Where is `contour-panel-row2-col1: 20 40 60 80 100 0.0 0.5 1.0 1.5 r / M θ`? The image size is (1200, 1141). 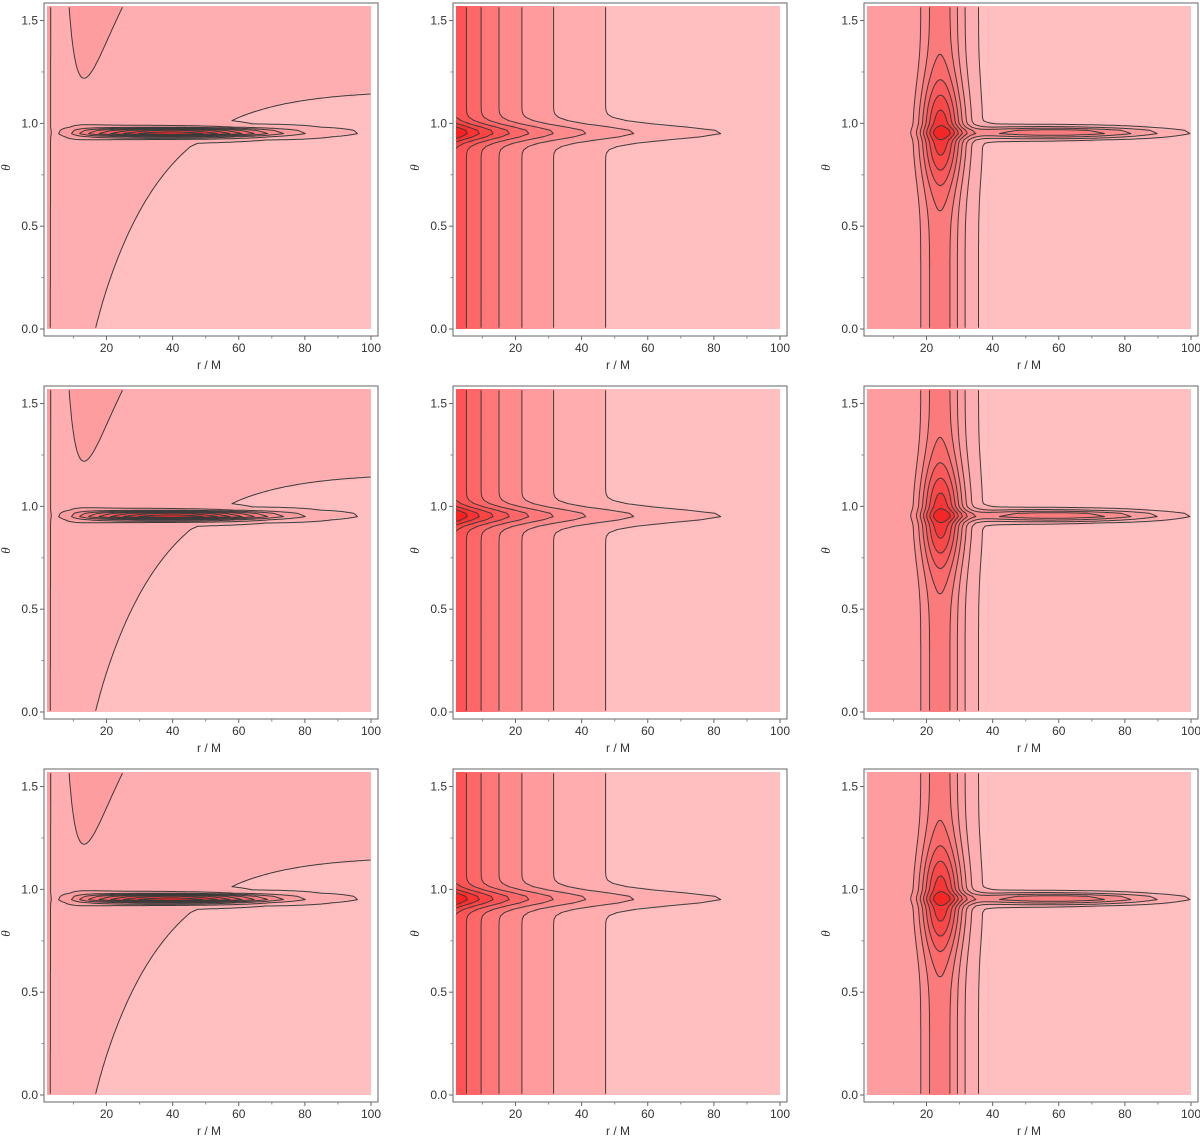 contour-panel-row2-col1: 20 40 60 80 100 0.0 0.5 1.0 1.5 r / M θ is located at coordinates (190, 570).